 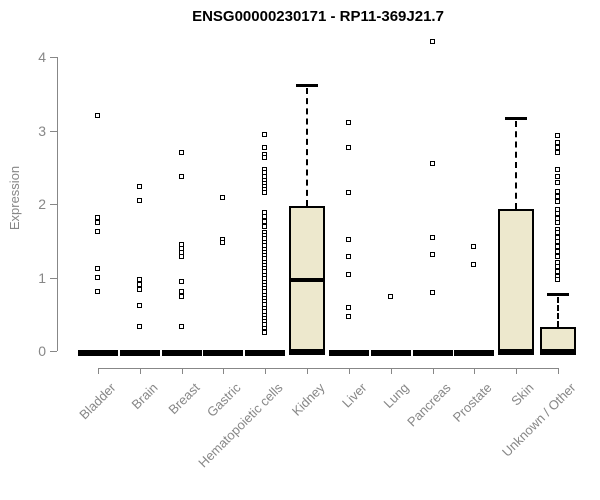 What do you see at coordinates (42, 278) in the screenshot?
I see `y-tick-label: 1` at bounding box center [42, 278].